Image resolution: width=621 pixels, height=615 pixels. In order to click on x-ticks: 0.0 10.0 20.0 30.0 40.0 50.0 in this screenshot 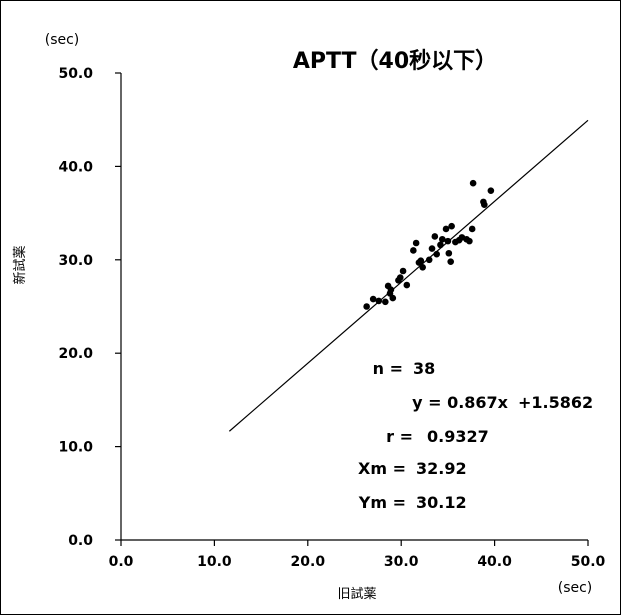, I will do `click(357, 555)`.